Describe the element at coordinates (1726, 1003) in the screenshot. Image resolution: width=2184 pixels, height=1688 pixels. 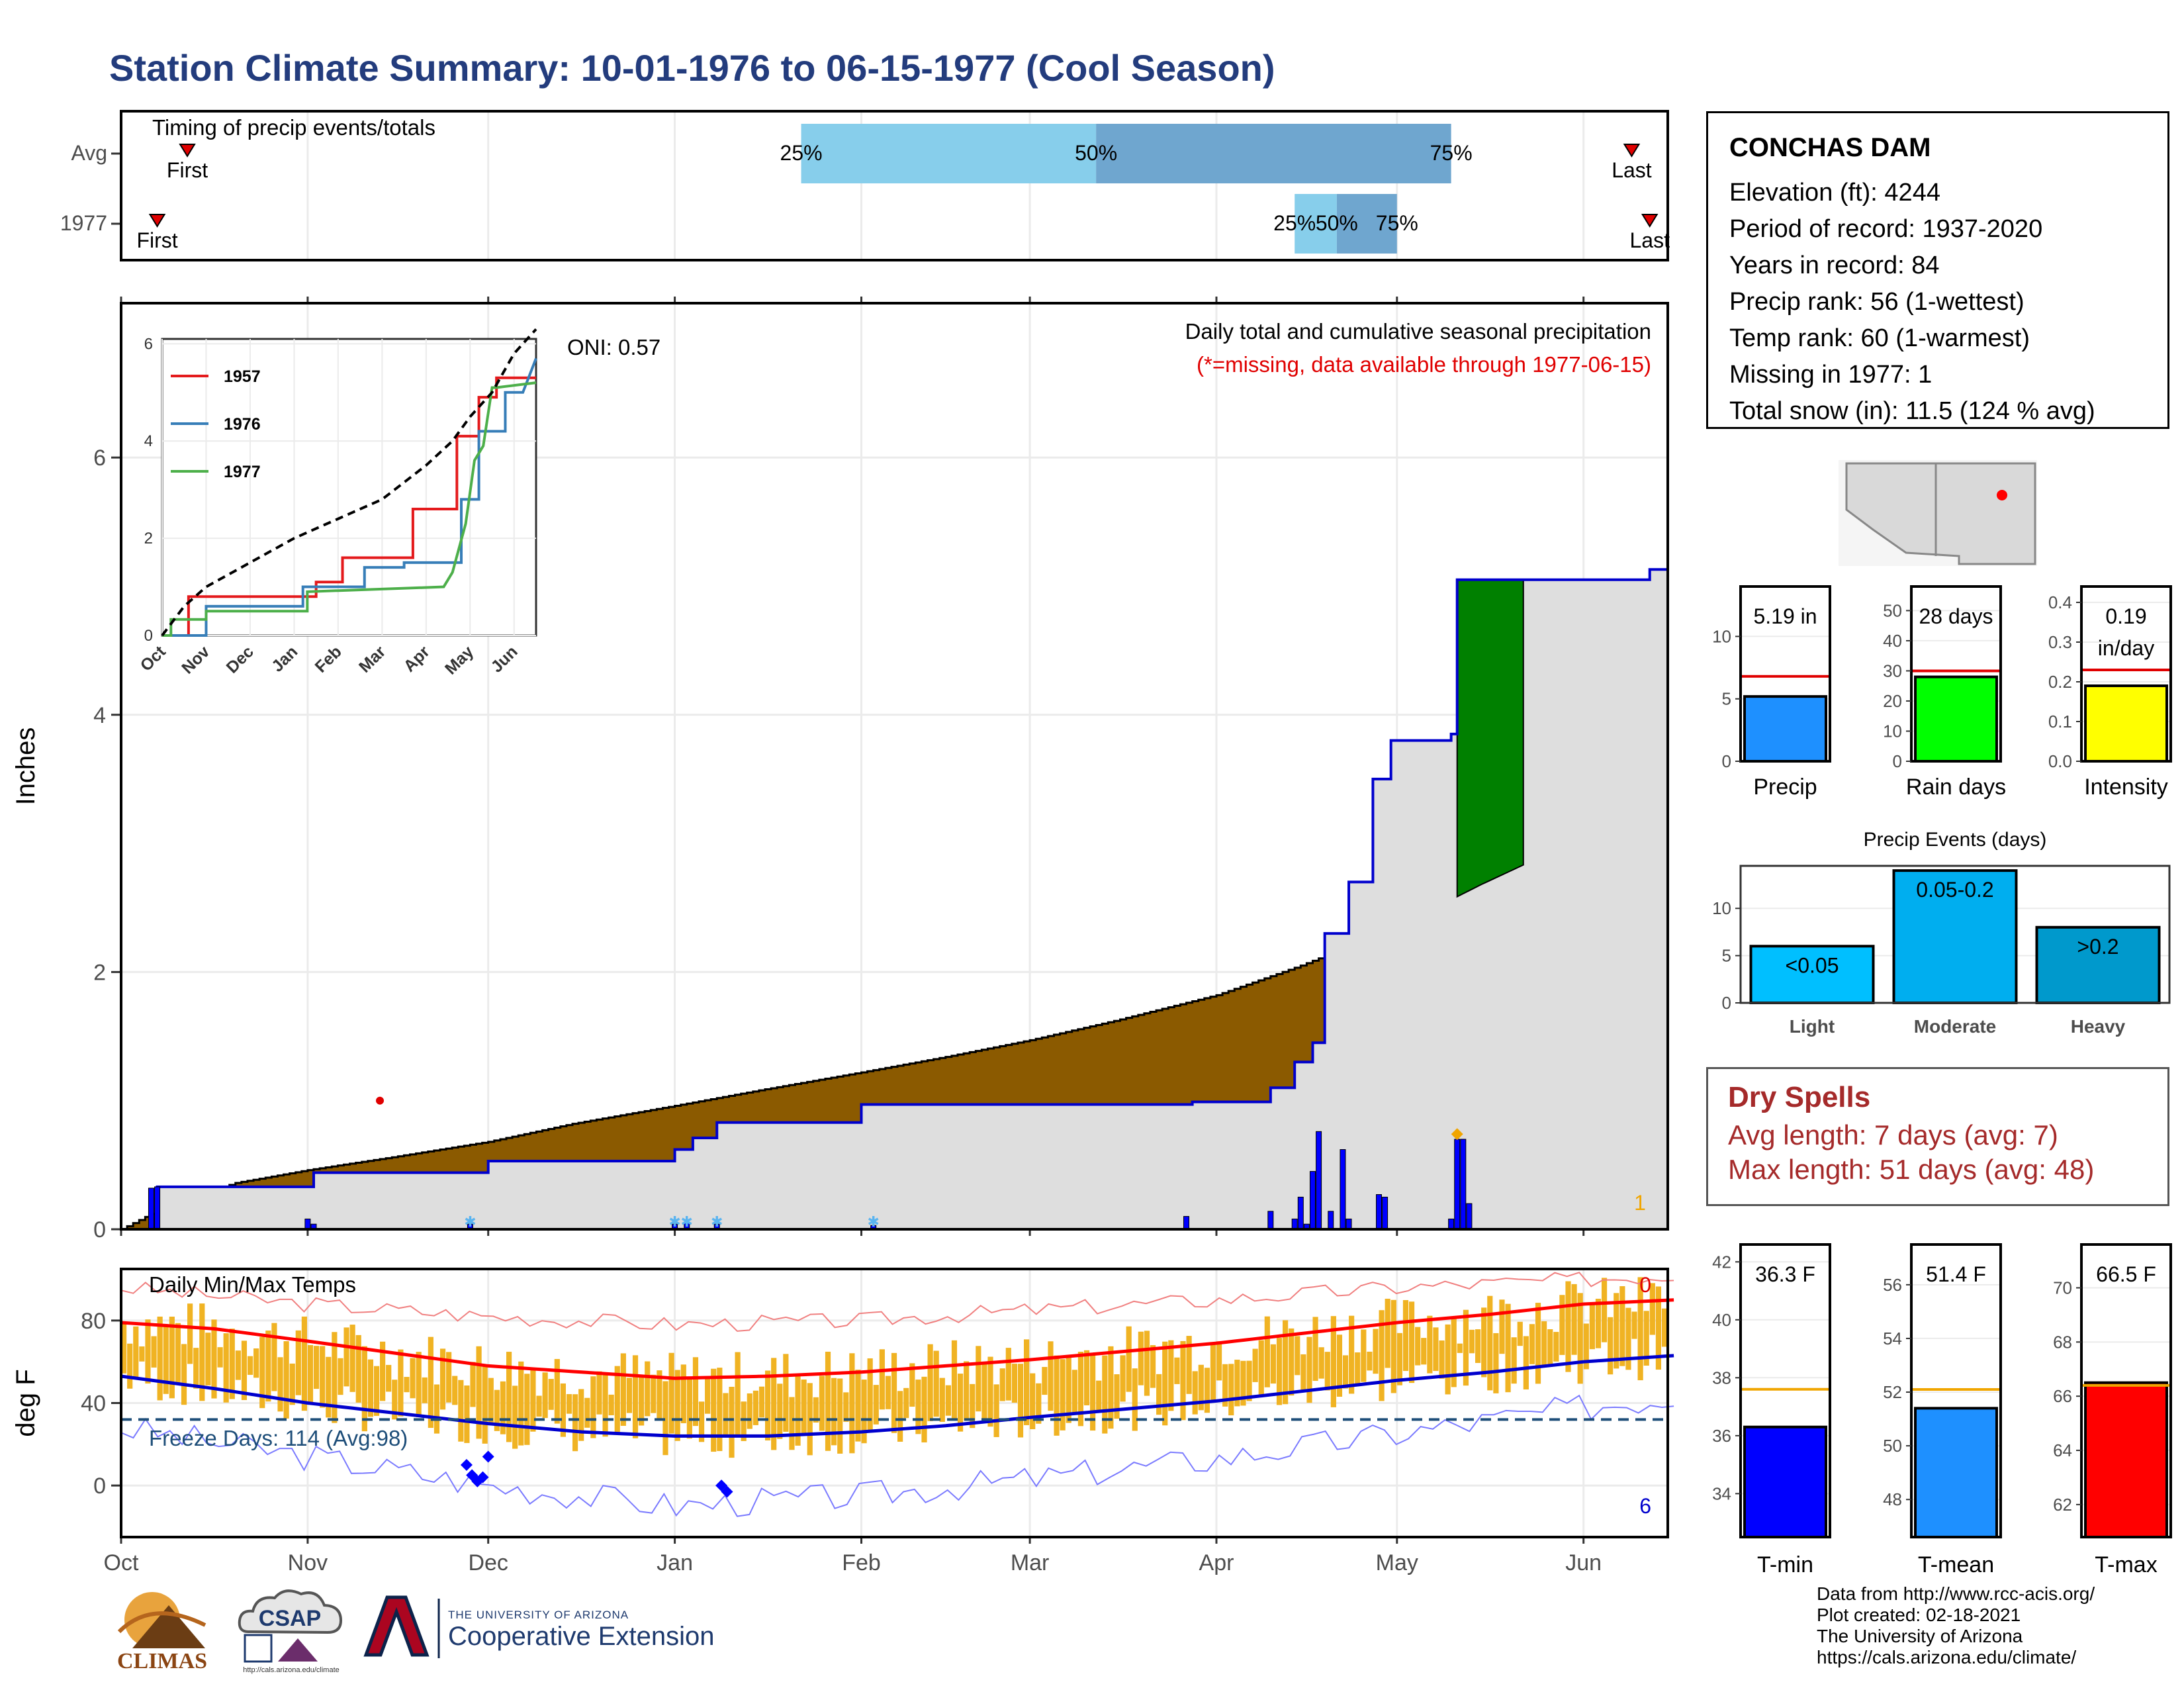
I see `events-ytick-label: 0` at that location.